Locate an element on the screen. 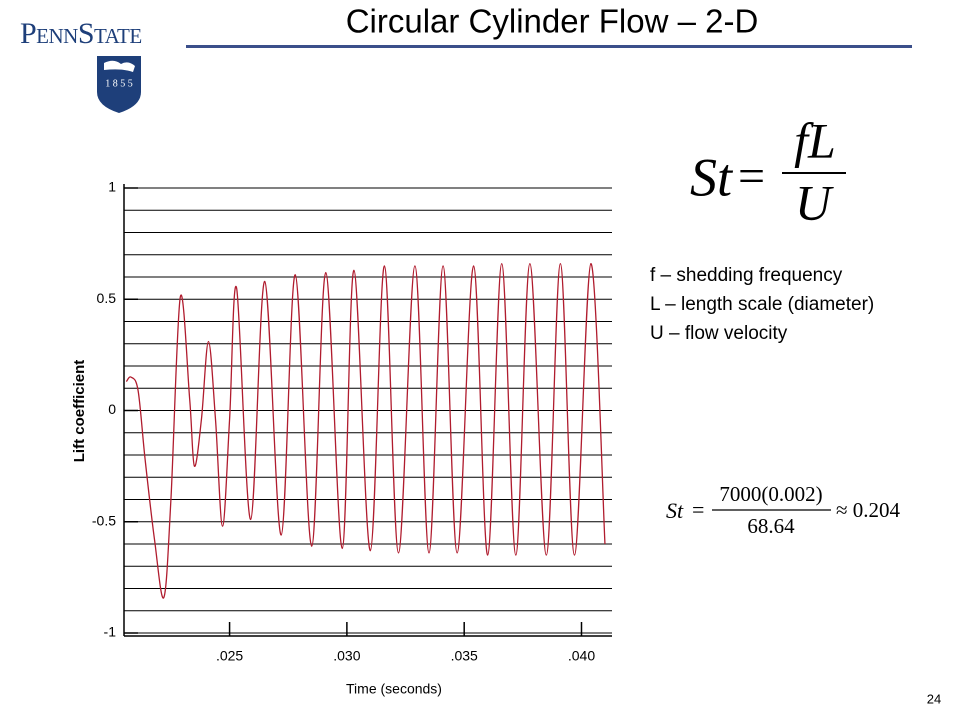  y-tick-label: -1 is located at coordinates (110, 632).